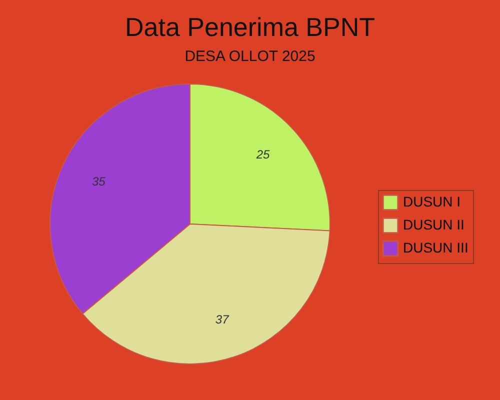 This screenshot has width=500, height=400. Describe the element at coordinates (250, 27) in the screenshot. I see `chart-title: Data Penerima BPNT` at that location.